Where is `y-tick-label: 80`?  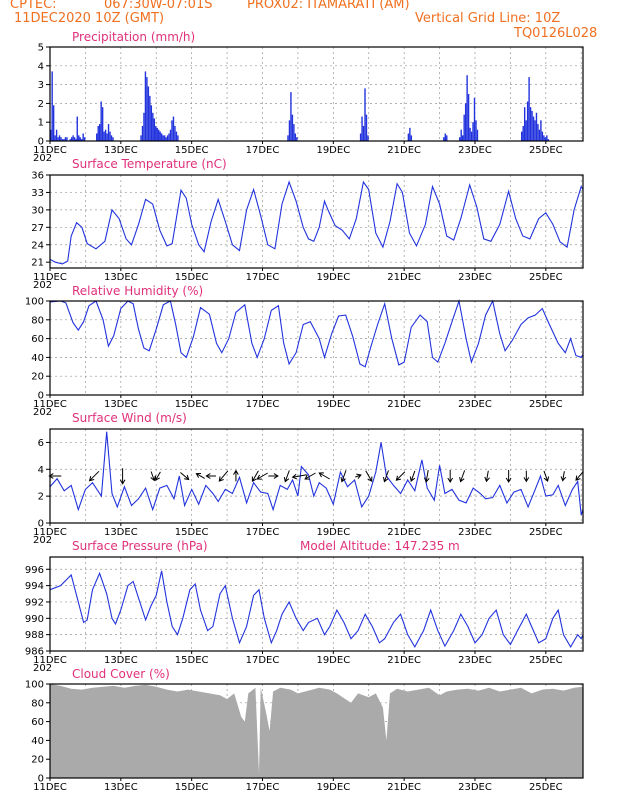
y-tick-label: 80 is located at coordinates (37, 320).